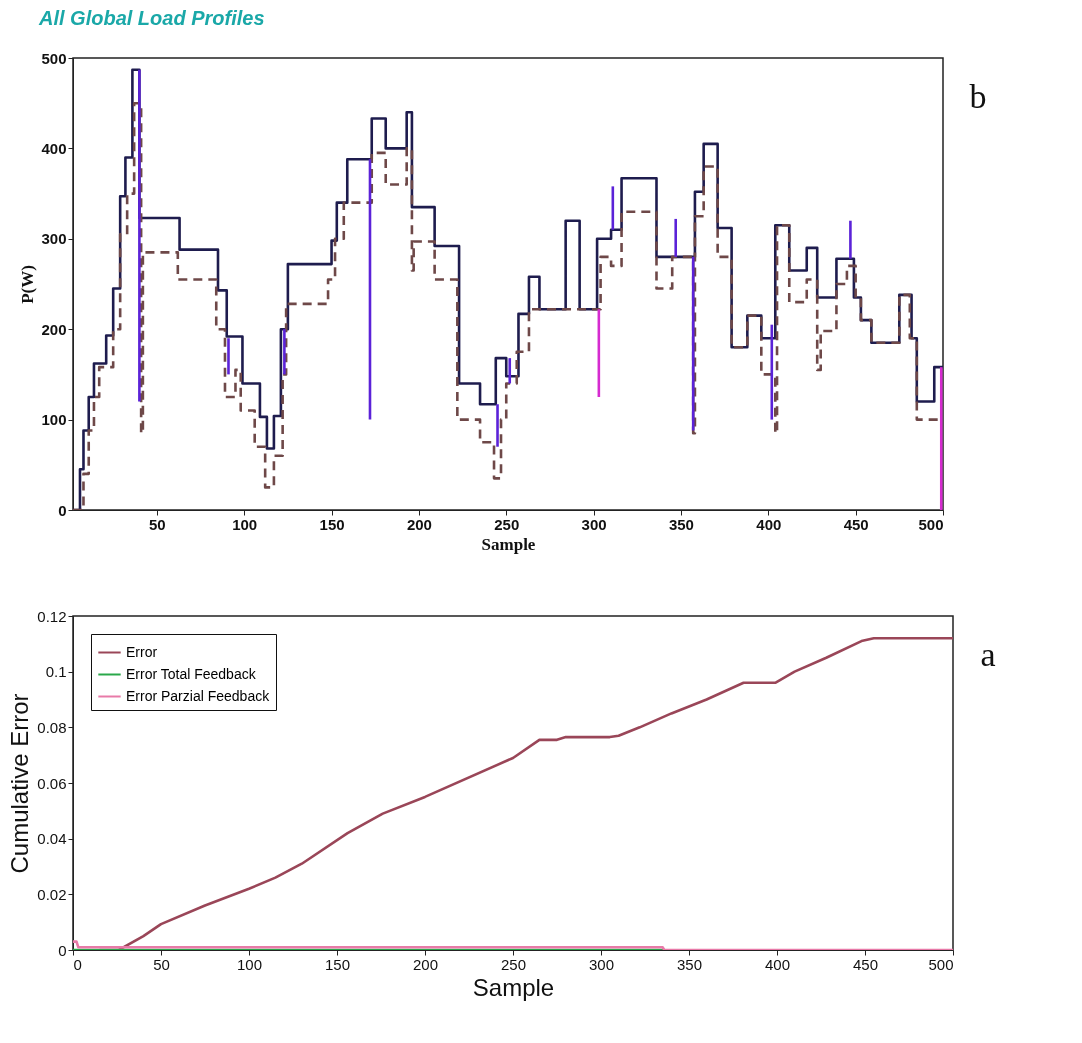  What do you see at coordinates (20, 783) in the screenshot?
I see `y-axis-title: Cumulative Error` at bounding box center [20, 783].